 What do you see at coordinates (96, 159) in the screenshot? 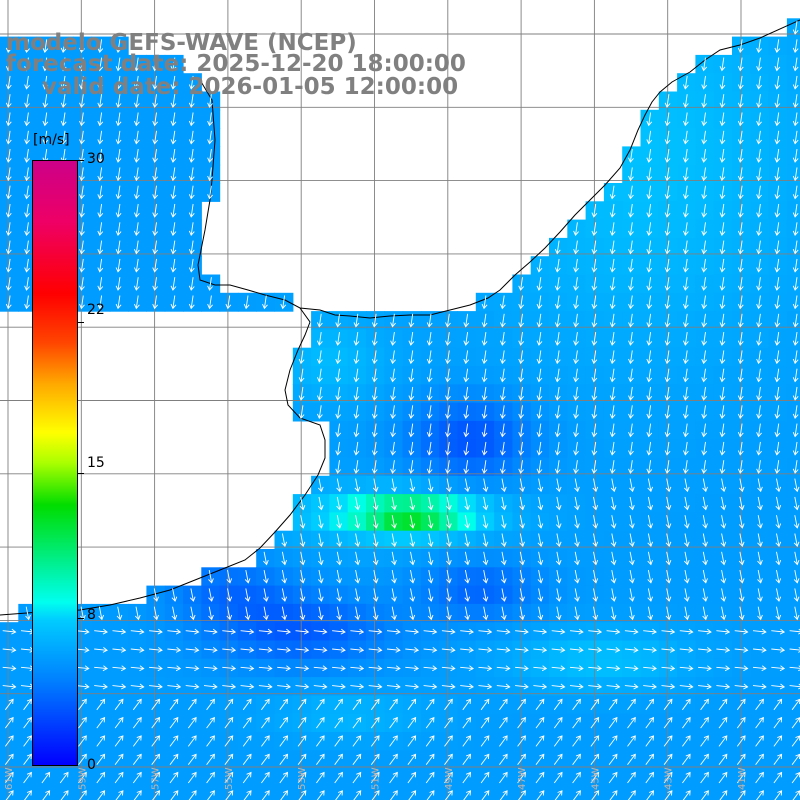
I see `colorbar-label-30: 30` at bounding box center [96, 159].